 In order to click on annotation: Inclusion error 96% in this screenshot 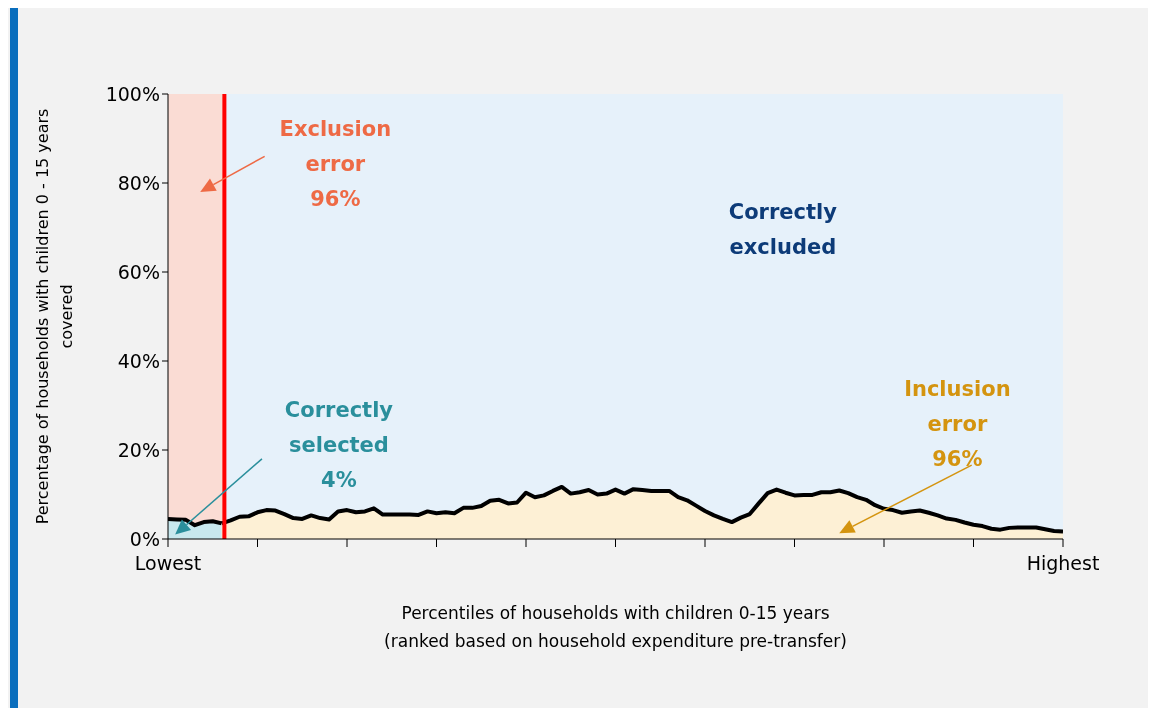, I will do `click(957, 424)`.